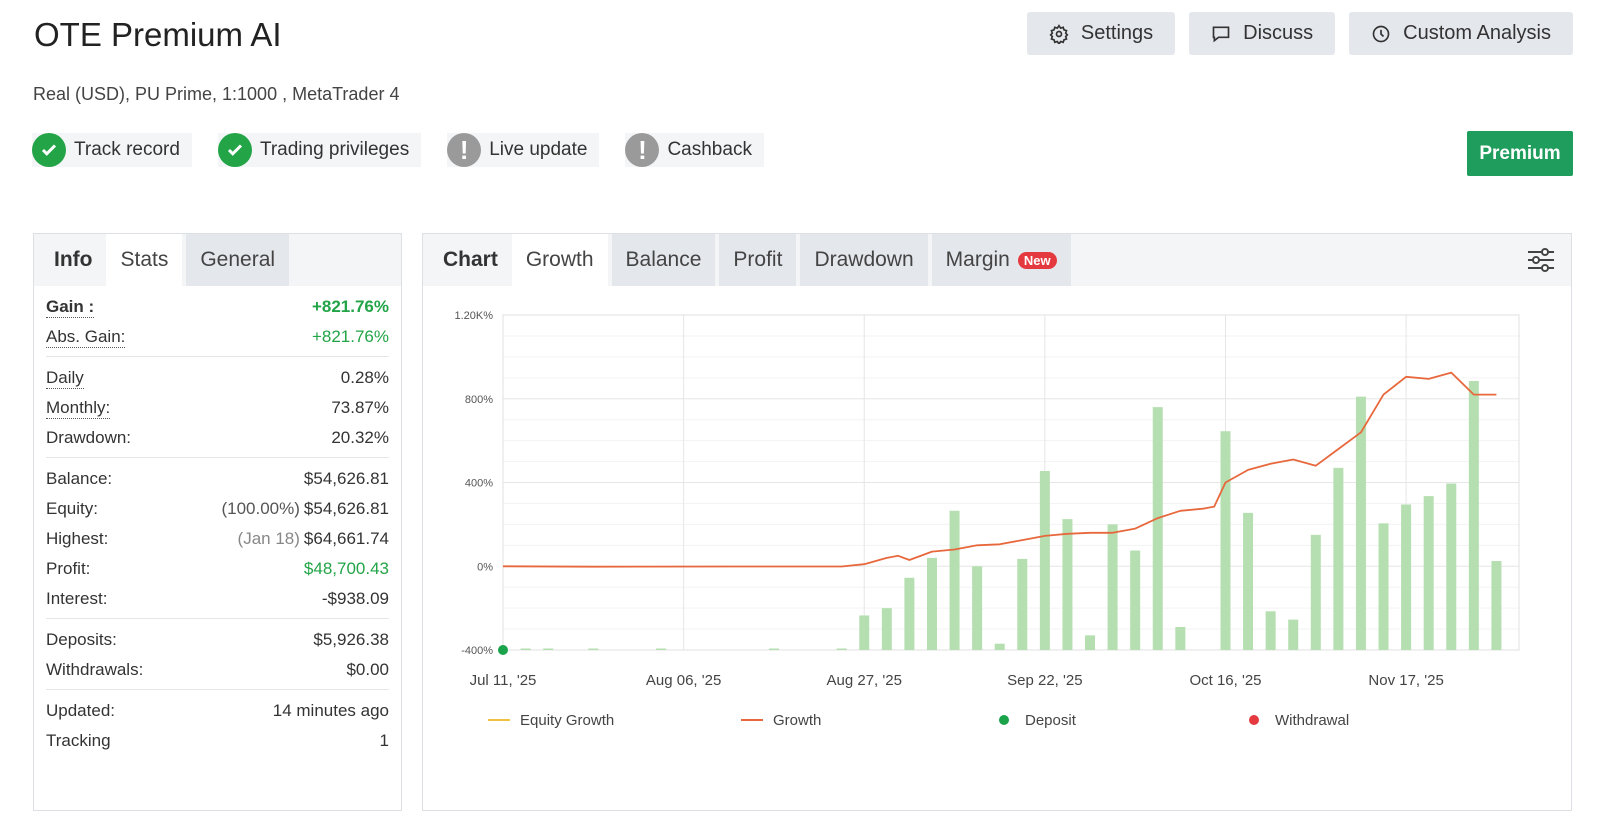  Describe the element at coordinates (1117, 33) in the screenshot. I see `settings-label: Settings` at that location.